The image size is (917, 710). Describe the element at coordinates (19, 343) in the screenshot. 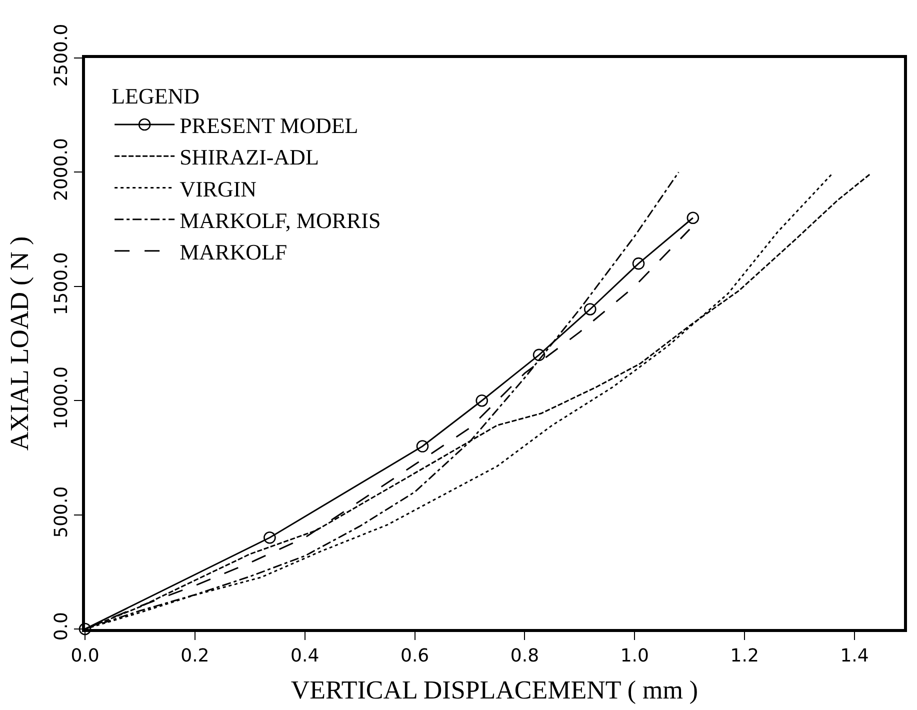

I see `y-axis-title: AXIAL LOAD ( N )` at that location.